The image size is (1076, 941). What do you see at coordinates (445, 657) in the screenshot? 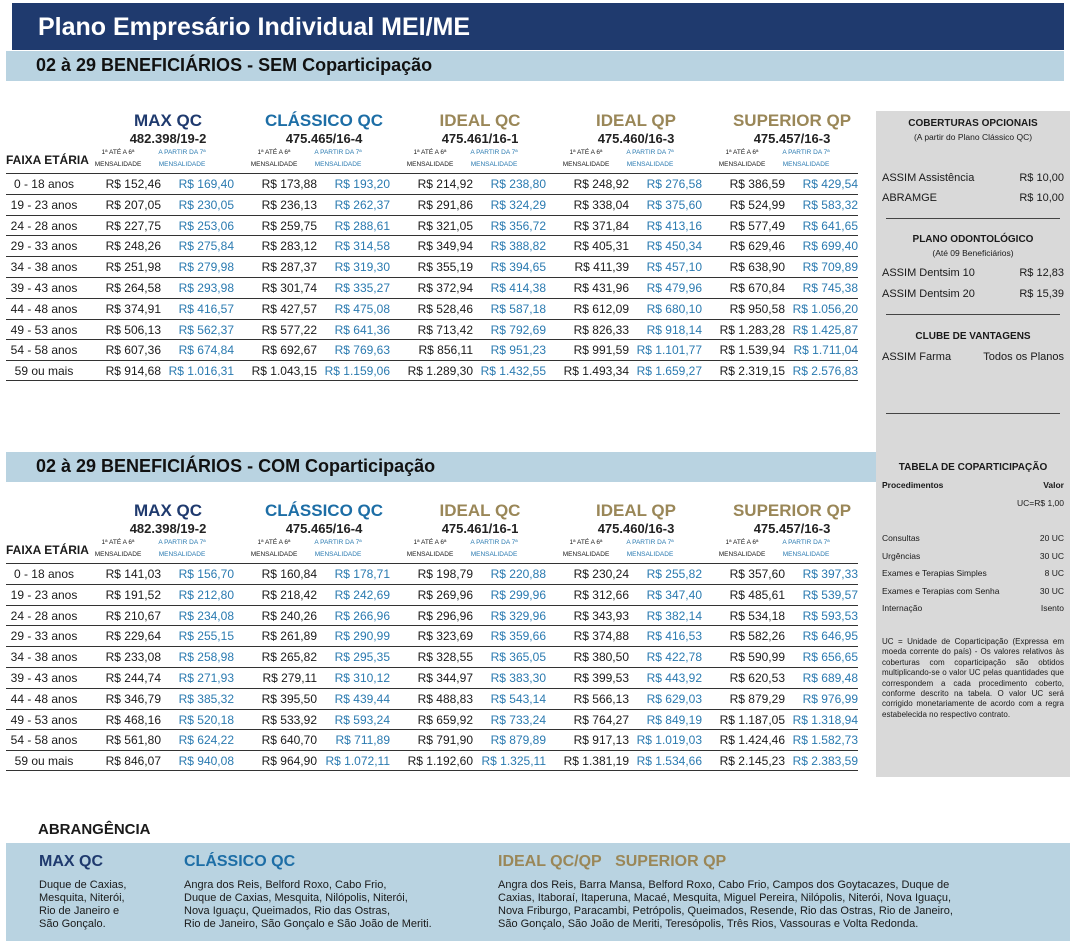
I see `price-1-to-6: R$ 328,55` at bounding box center [445, 657].